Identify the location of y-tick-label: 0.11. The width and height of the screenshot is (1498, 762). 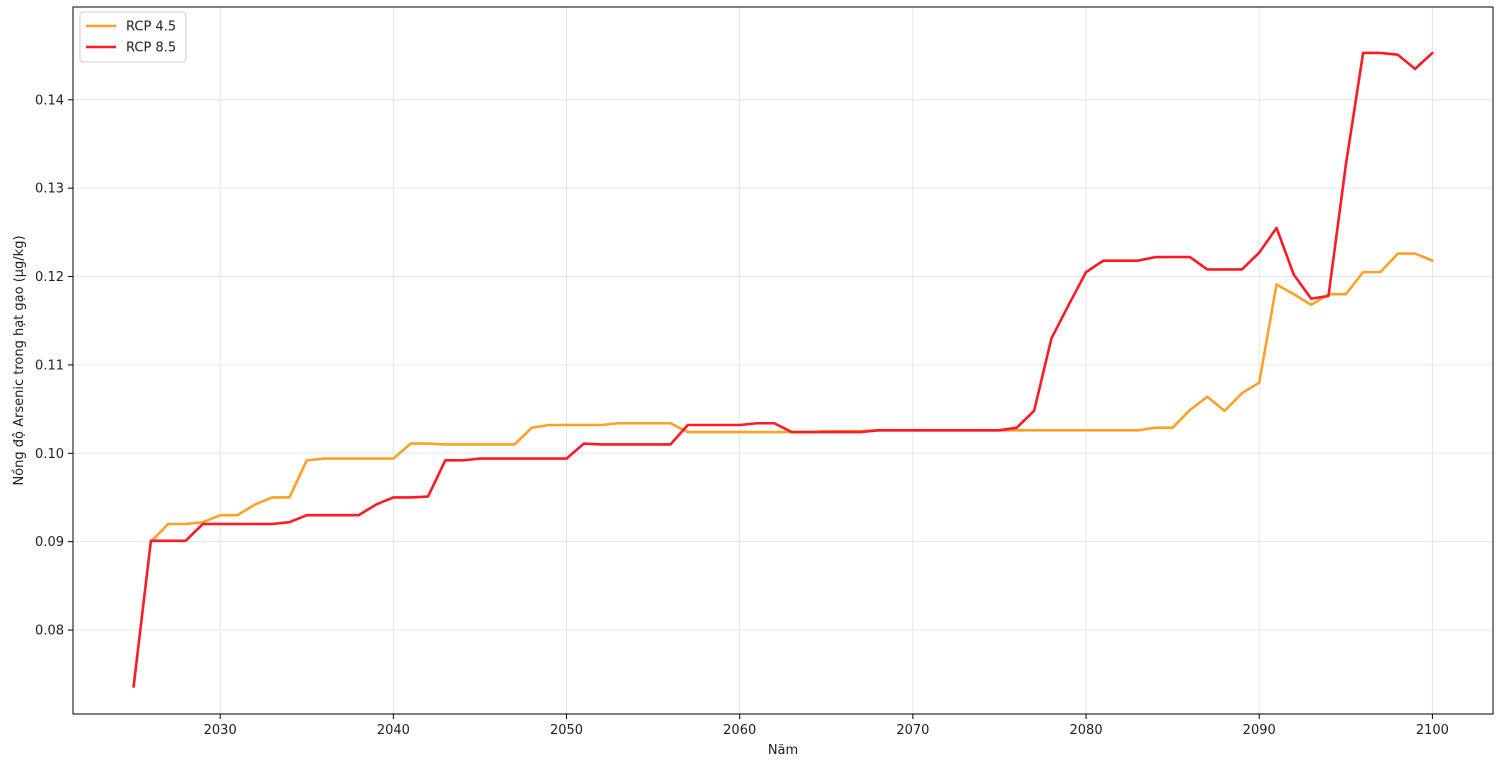
(49, 365).